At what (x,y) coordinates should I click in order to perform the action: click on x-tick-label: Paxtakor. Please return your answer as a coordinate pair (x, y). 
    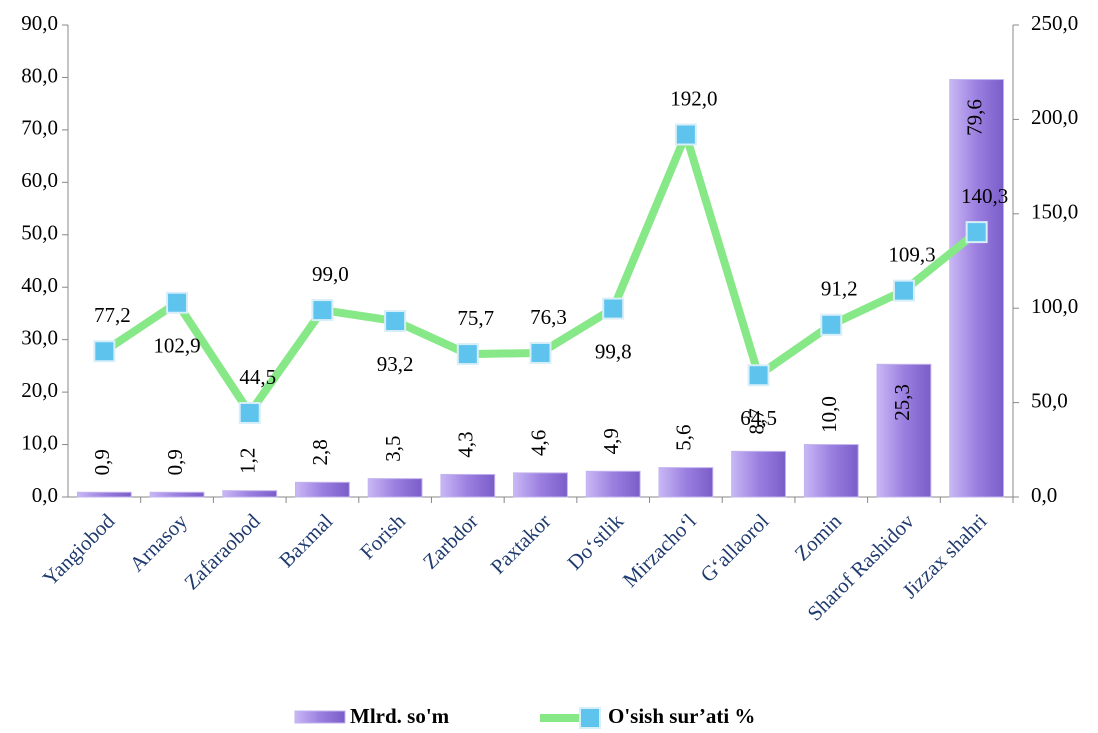
    Looking at the image, I should click on (521, 544).